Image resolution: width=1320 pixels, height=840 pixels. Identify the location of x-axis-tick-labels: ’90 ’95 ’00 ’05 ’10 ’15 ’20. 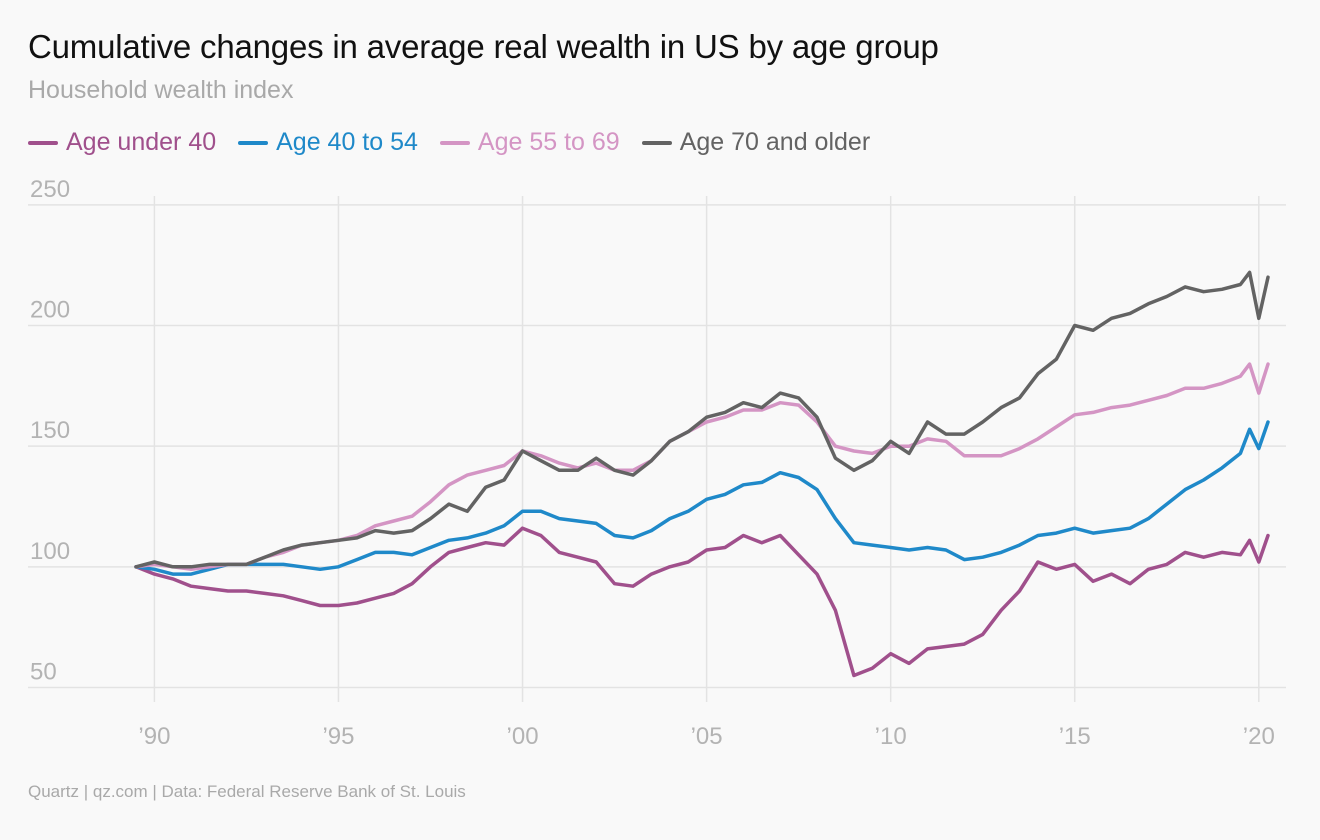
(706, 736).